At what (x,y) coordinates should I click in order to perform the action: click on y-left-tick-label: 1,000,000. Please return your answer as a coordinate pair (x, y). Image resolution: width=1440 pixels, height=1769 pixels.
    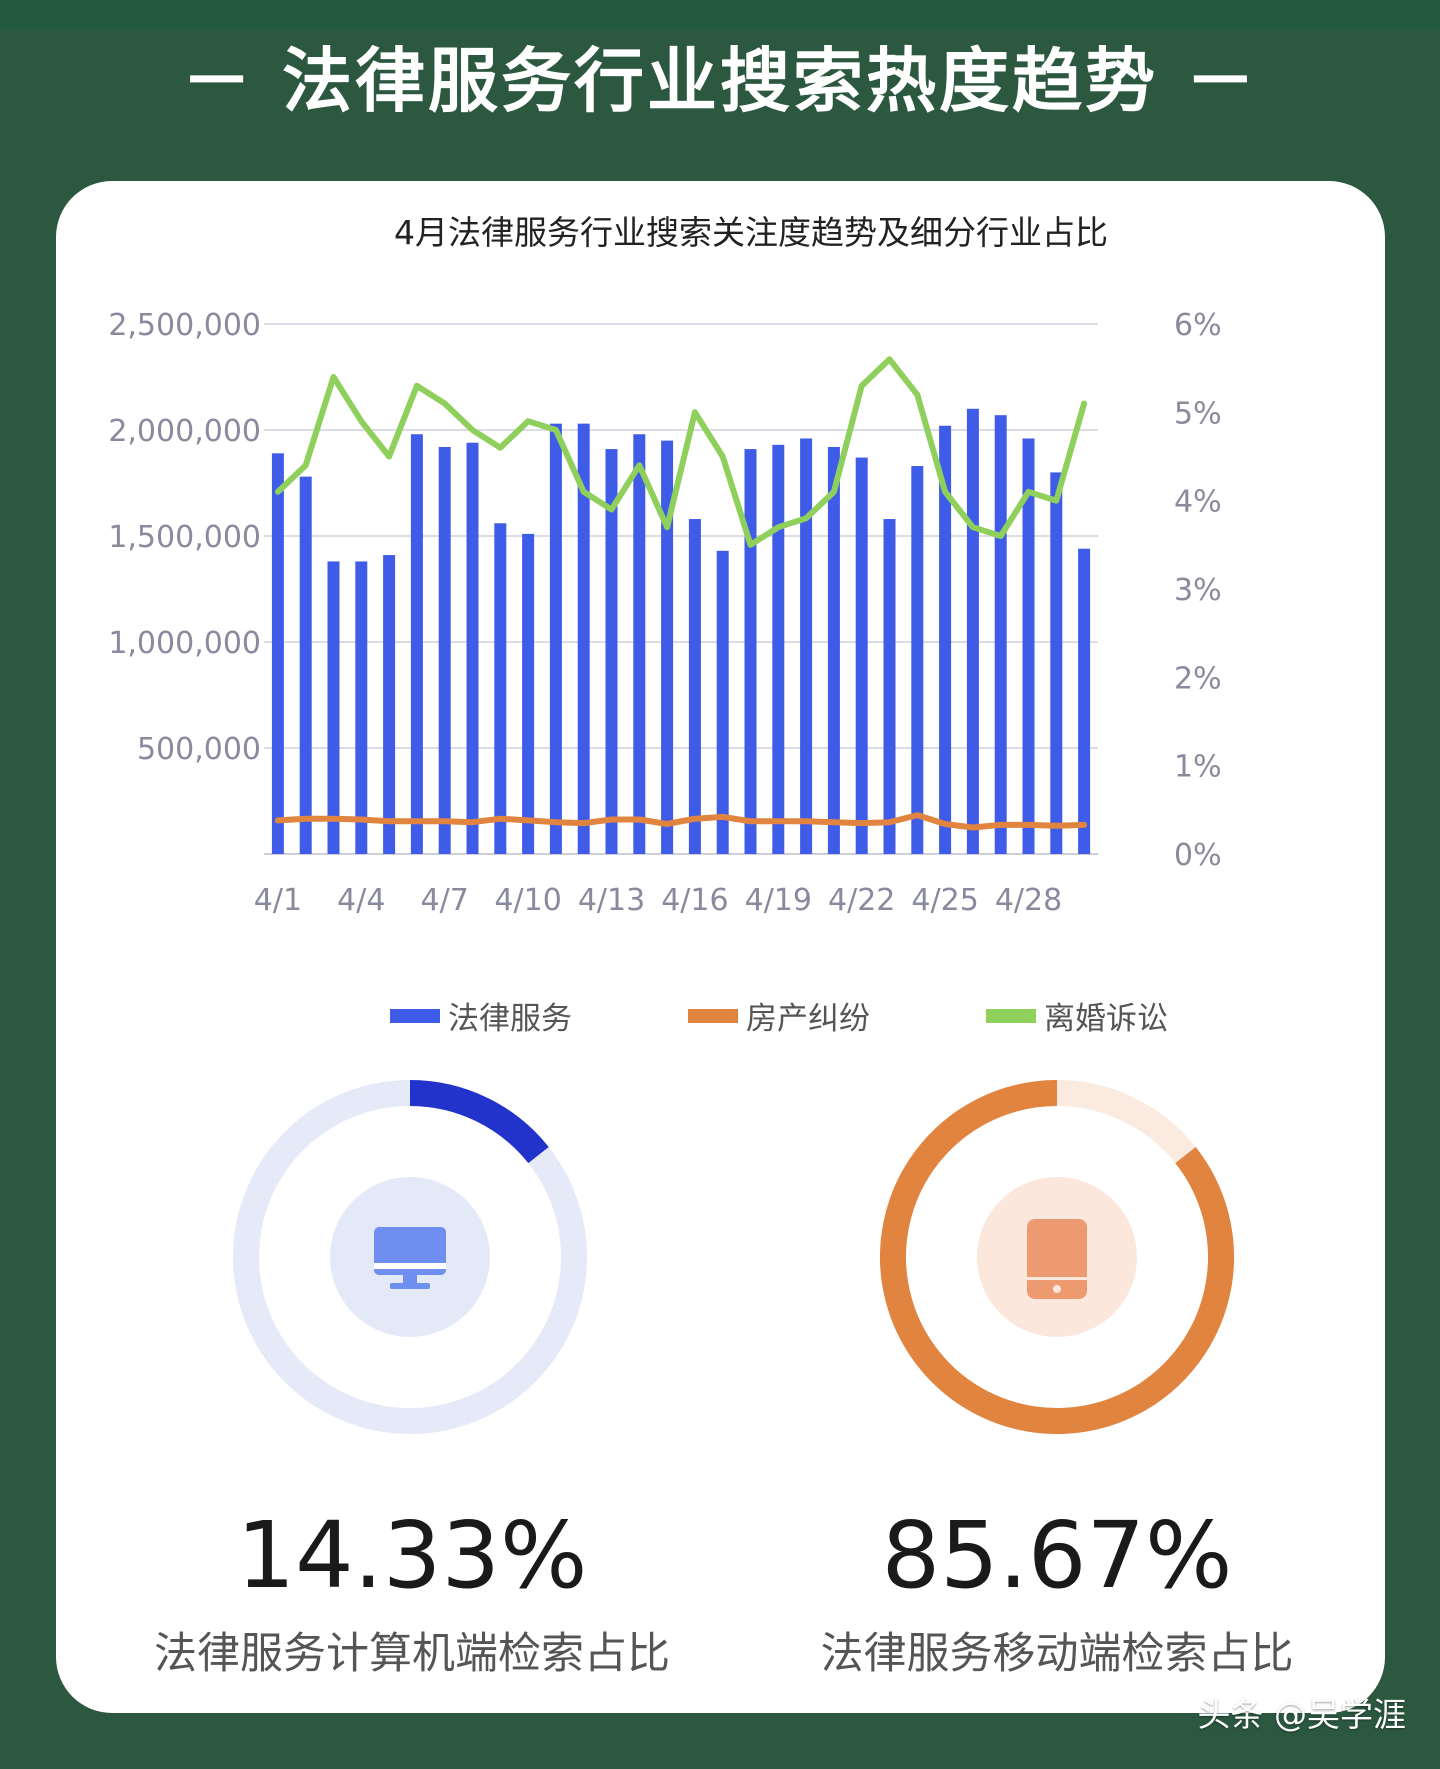
    Looking at the image, I should click on (184, 643).